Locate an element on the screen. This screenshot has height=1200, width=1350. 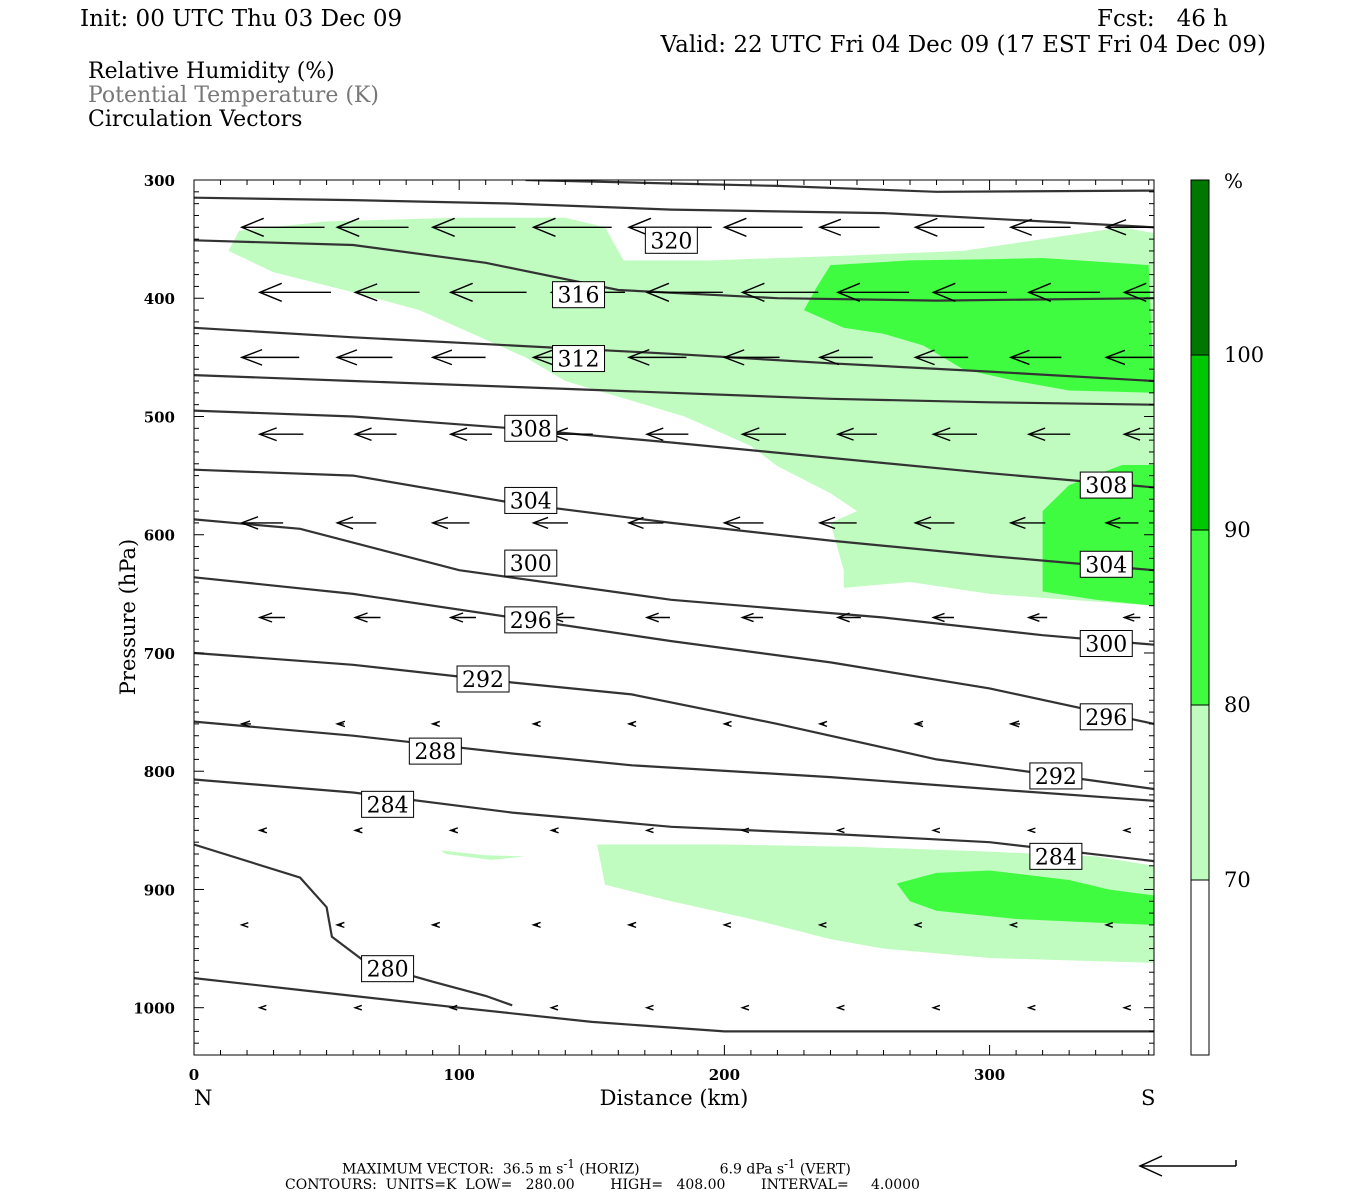
contour-label-text: 320 is located at coordinates (671, 241).